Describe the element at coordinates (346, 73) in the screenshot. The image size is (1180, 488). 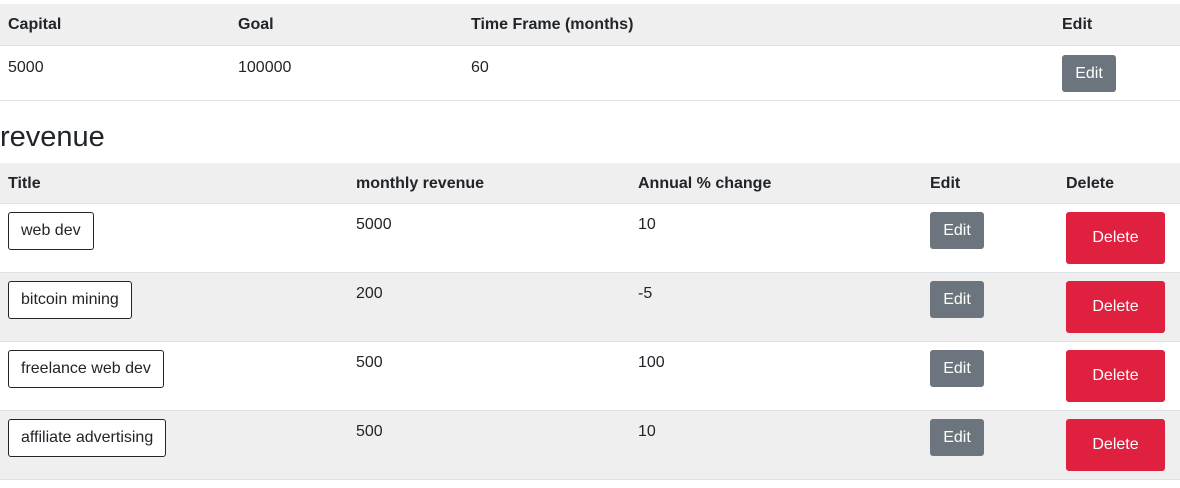
I see `goal-value: 100000` at that location.